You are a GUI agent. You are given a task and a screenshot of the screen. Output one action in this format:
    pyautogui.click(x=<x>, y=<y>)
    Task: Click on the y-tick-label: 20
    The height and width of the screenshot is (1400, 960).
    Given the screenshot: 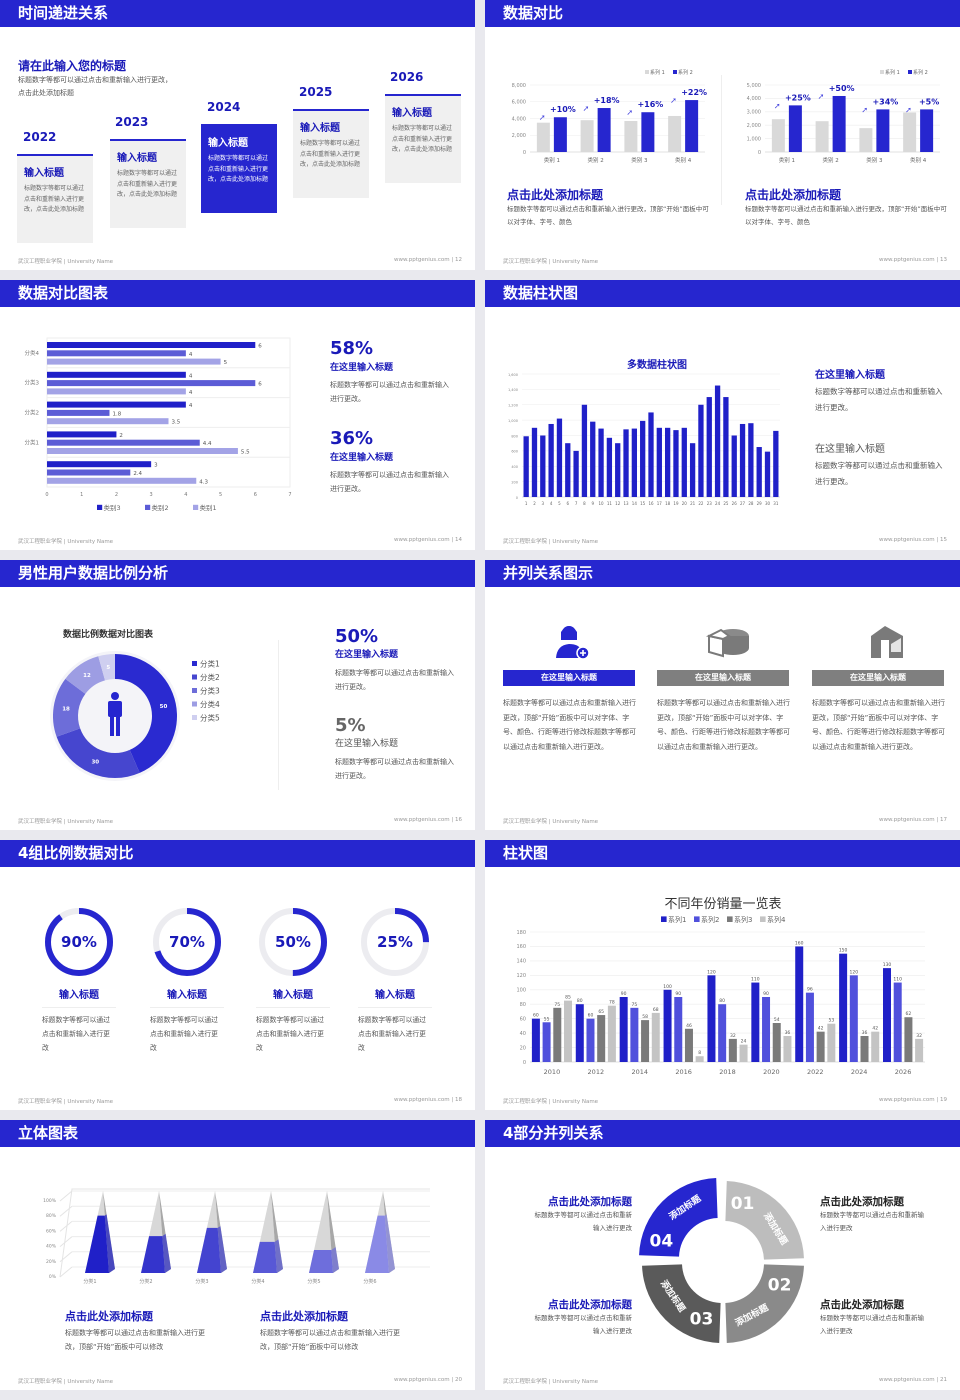 What is the action you would take?
    pyautogui.click(x=523, y=1048)
    